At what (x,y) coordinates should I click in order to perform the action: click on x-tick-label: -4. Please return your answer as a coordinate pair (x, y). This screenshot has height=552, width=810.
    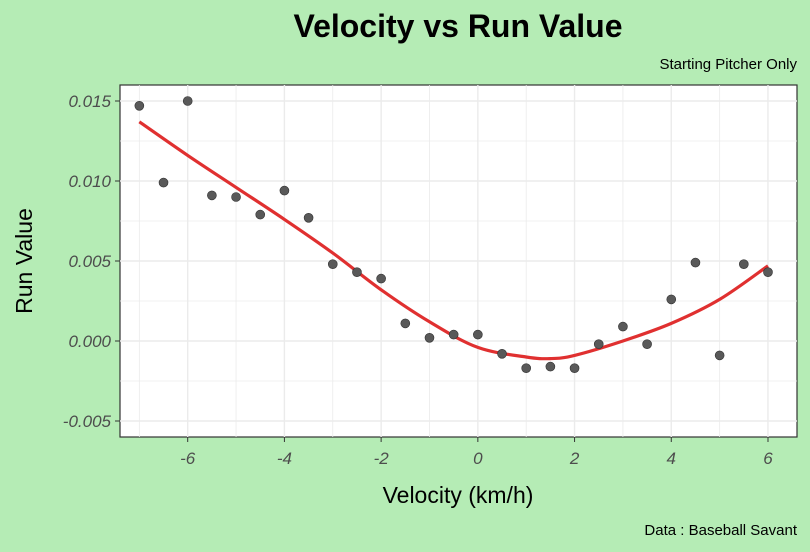
    Looking at the image, I should click on (284, 458).